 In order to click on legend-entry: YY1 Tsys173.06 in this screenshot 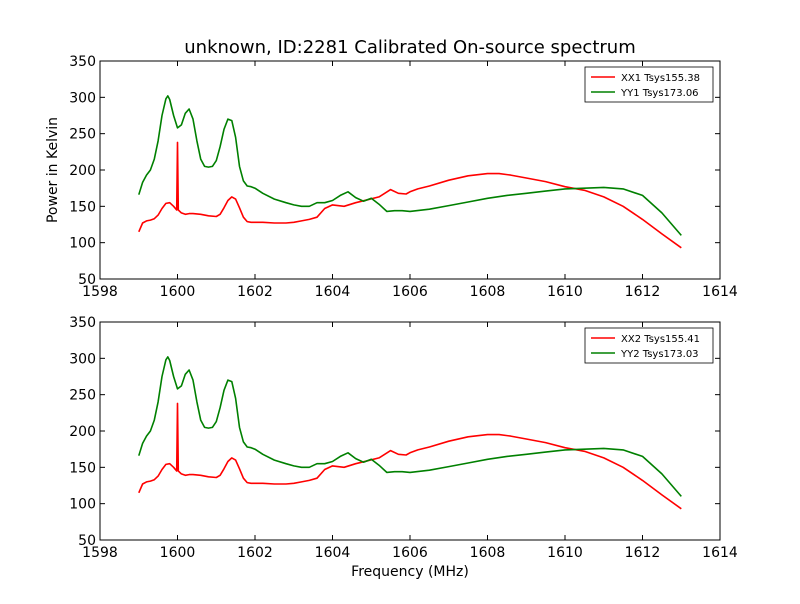, I will do `click(659, 93)`.